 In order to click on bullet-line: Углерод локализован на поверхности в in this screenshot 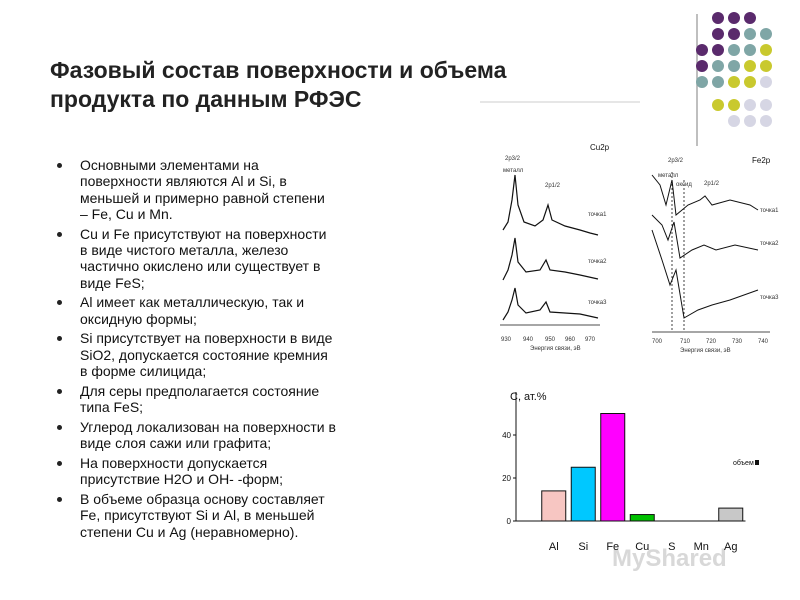, I will do `click(208, 426)`.